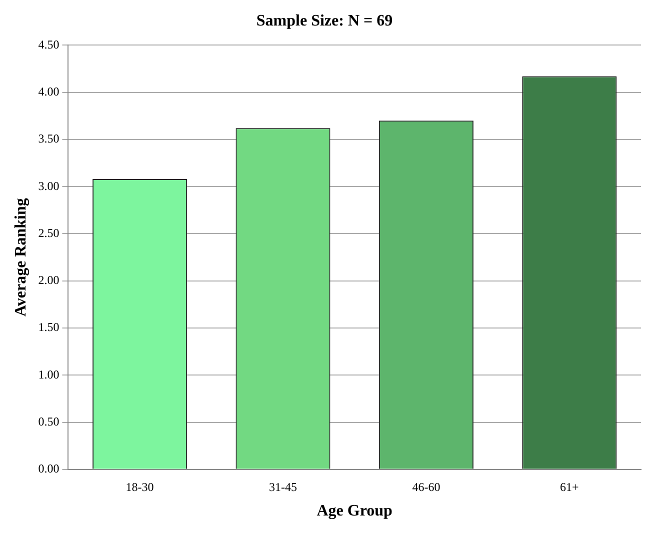  I want to click on x-tick-label: 61+, so click(570, 487).